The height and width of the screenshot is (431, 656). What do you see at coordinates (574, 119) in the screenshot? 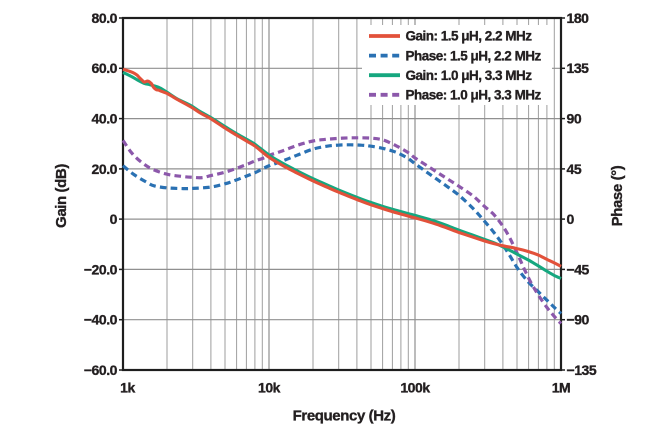
I see `svg-text: 90` at bounding box center [574, 119].